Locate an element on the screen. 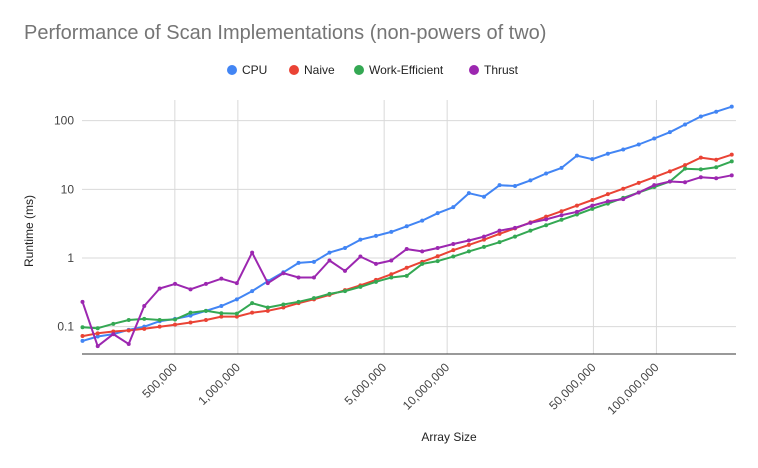 This screenshot has height=468, width=758. x-tick-label: 100,000,000 is located at coordinates (632, 388).